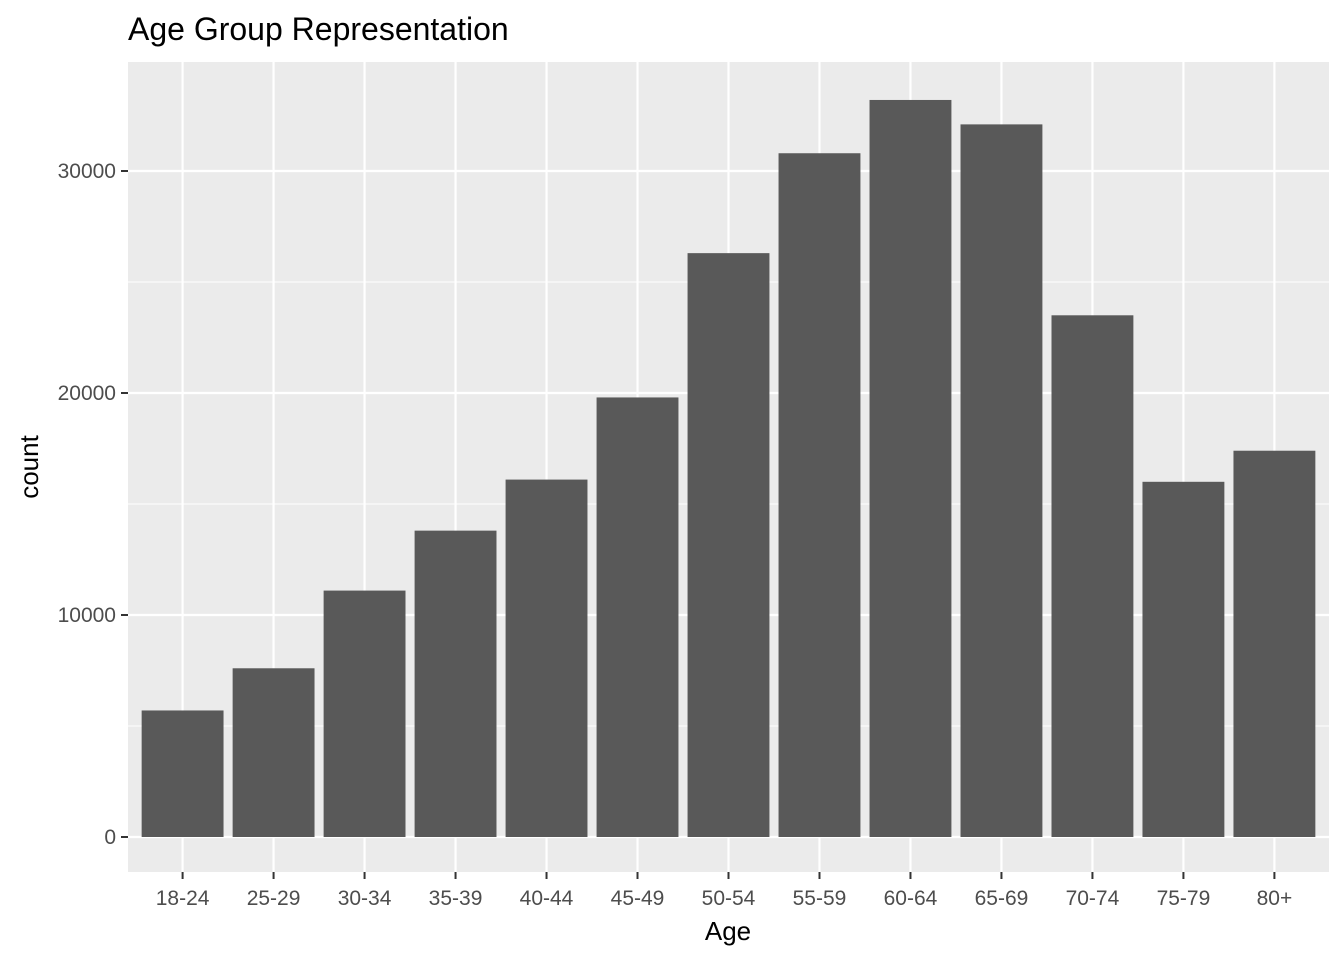 The width and height of the screenshot is (1344, 960). What do you see at coordinates (728, 931) in the screenshot?
I see `x-axis-title: Age` at bounding box center [728, 931].